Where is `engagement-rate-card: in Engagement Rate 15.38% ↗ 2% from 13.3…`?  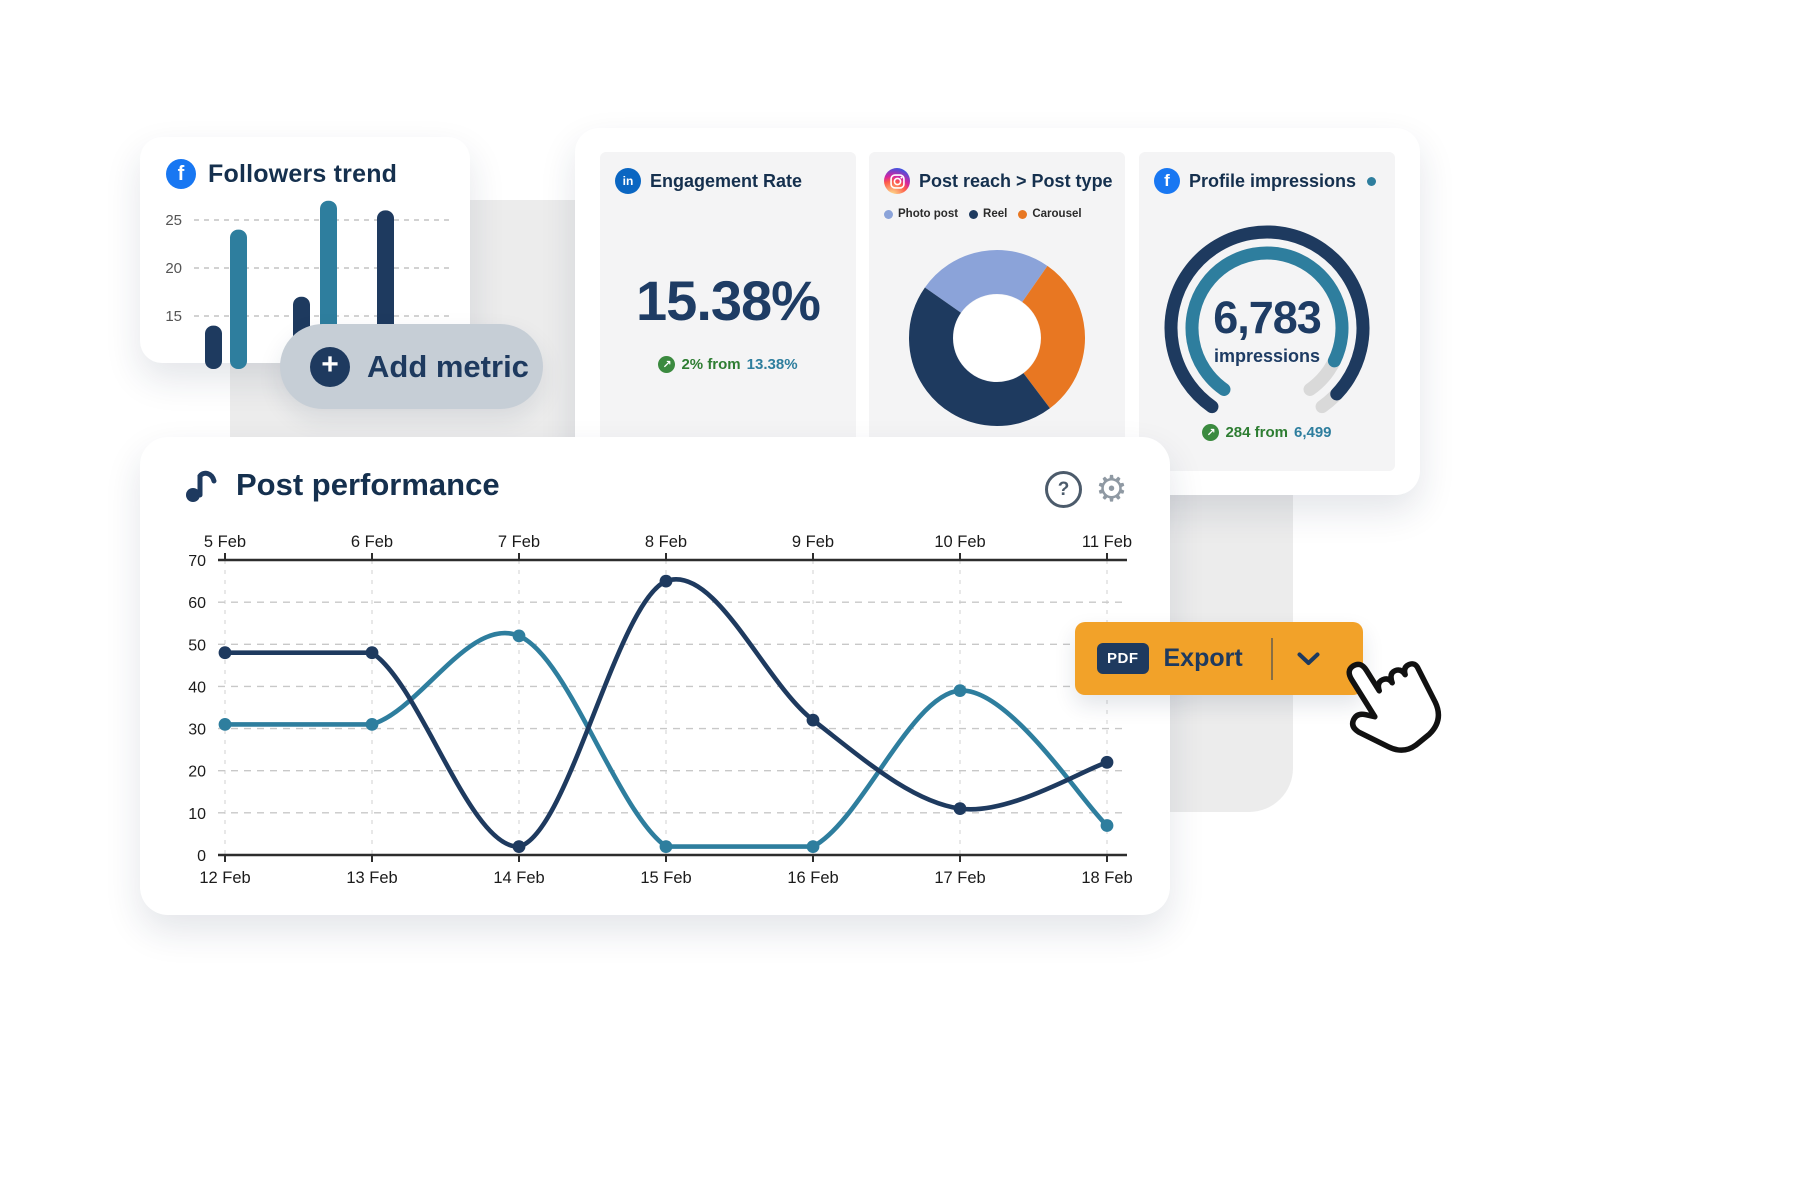 engagement-rate-card: in Engagement Rate 15.38% ↗ 2% from 13.3… is located at coordinates (728, 311).